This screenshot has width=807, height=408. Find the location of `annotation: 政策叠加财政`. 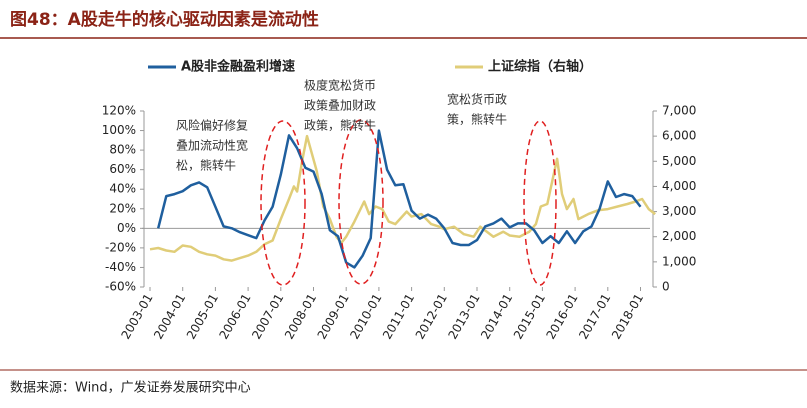

annotation: 政策叠加财政 is located at coordinates (340, 106).